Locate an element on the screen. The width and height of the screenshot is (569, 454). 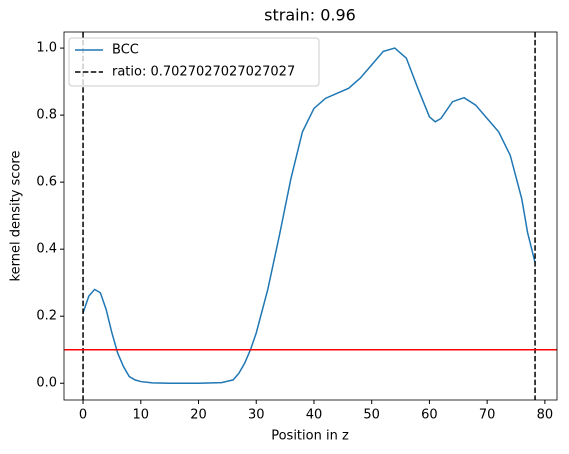
legend-label: ratio: 0.7027027027027027 is located at coordinates (203, 72).